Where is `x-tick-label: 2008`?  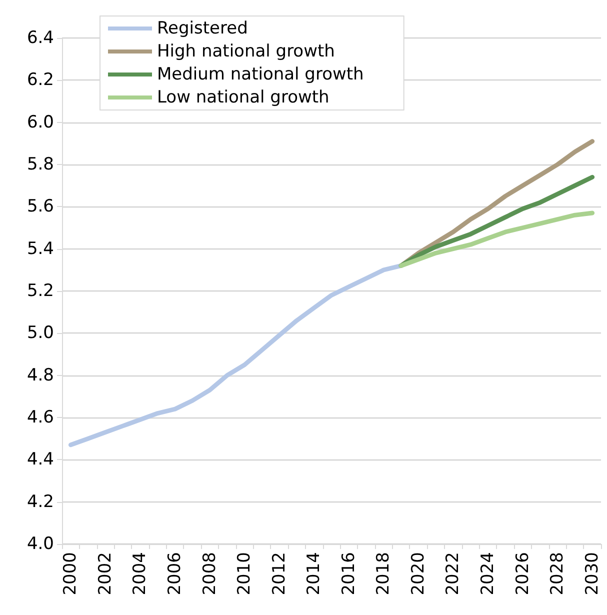 x-tick-label: 2008 is located at coordinates (210, 574).